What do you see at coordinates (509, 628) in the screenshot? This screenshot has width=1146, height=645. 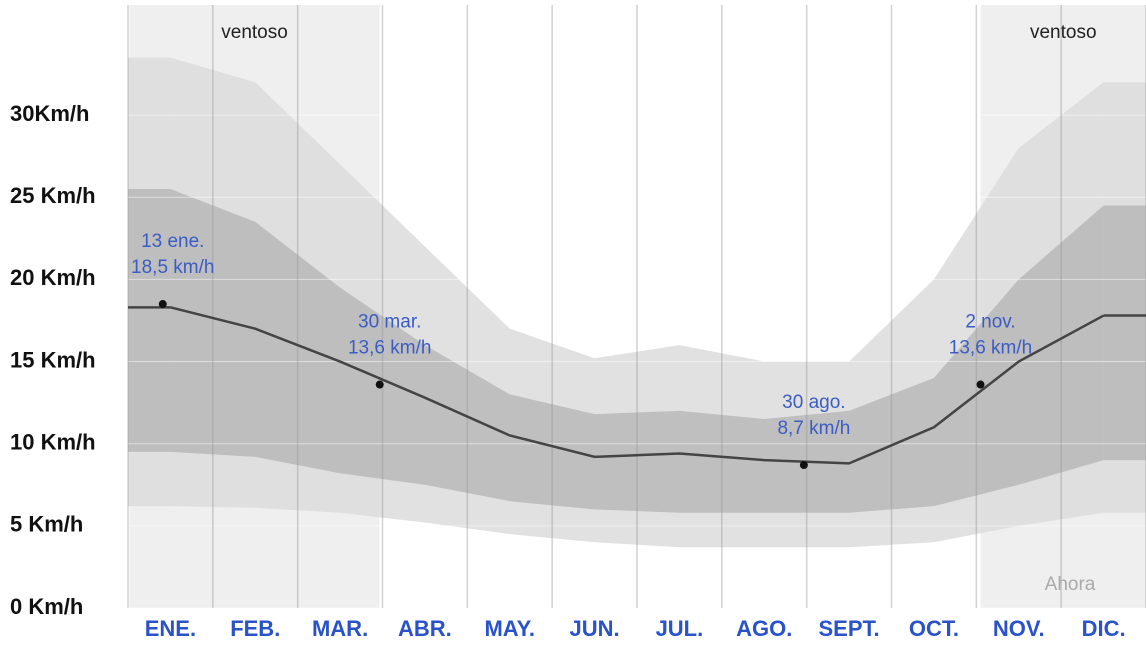 I see `x-tick-label: MAY.` at bounding box center [509, 628].